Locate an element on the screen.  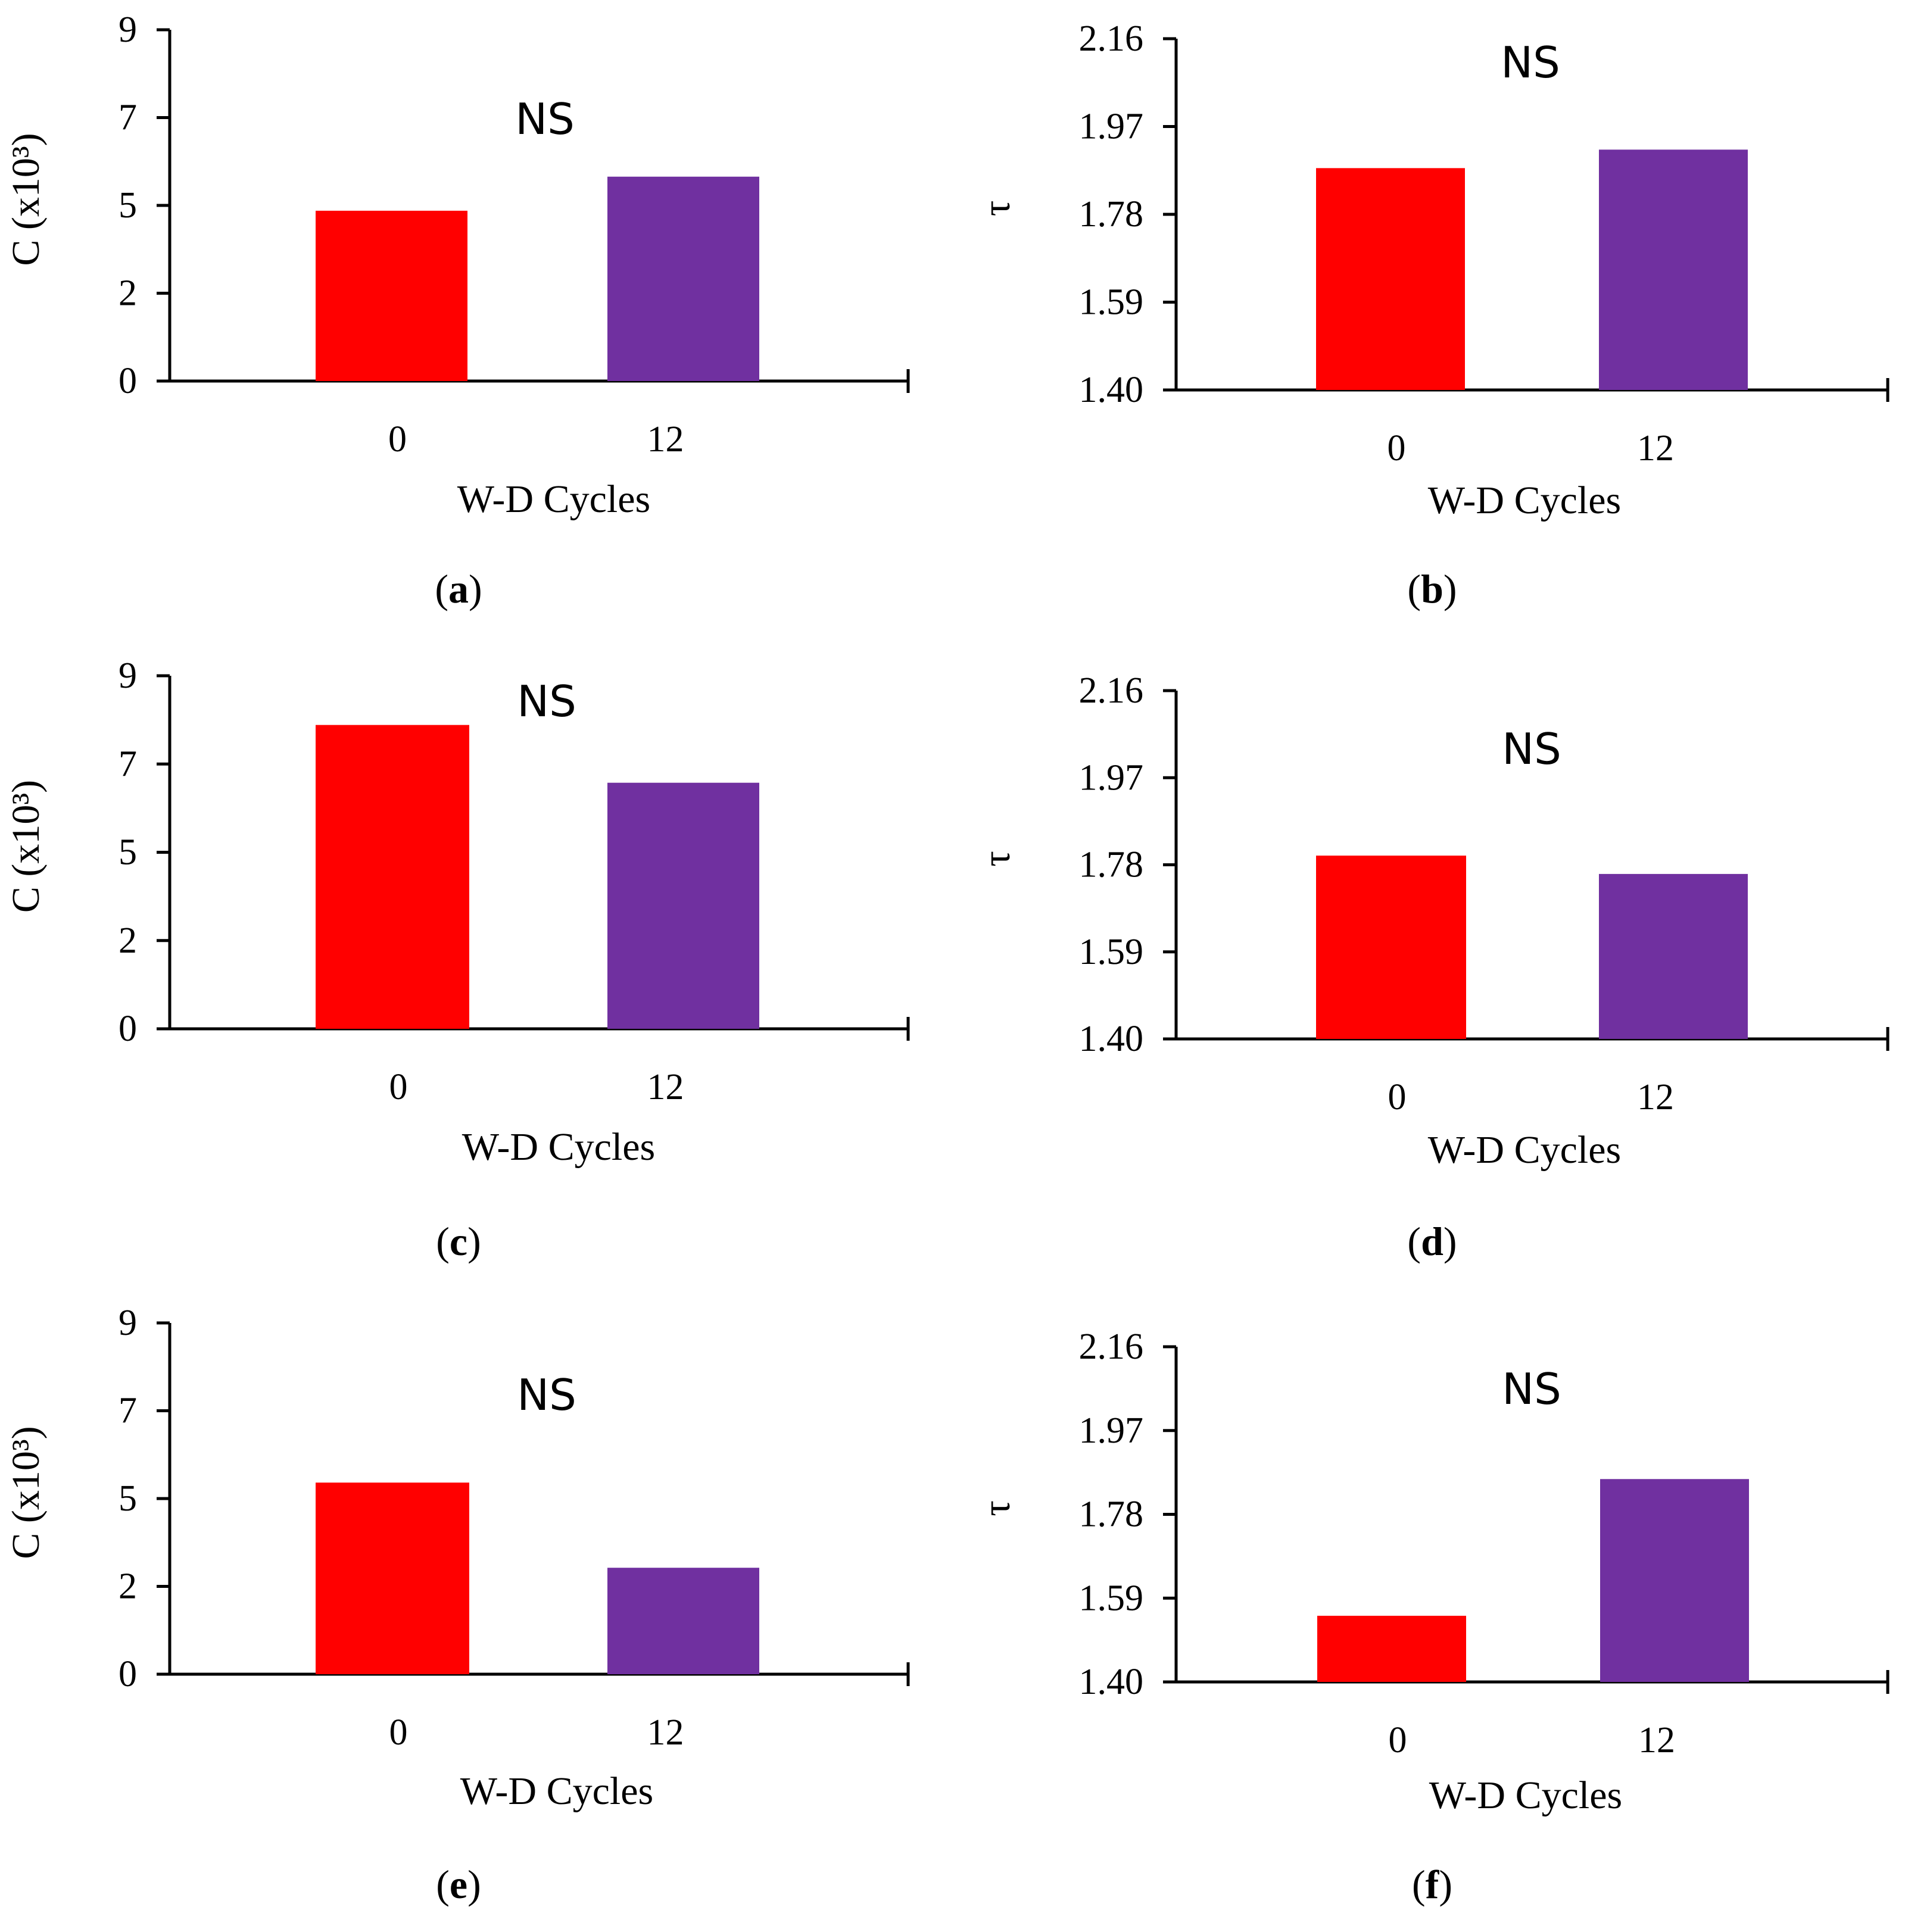
panel-label-letter: e is located at coordinates (459, 1884).